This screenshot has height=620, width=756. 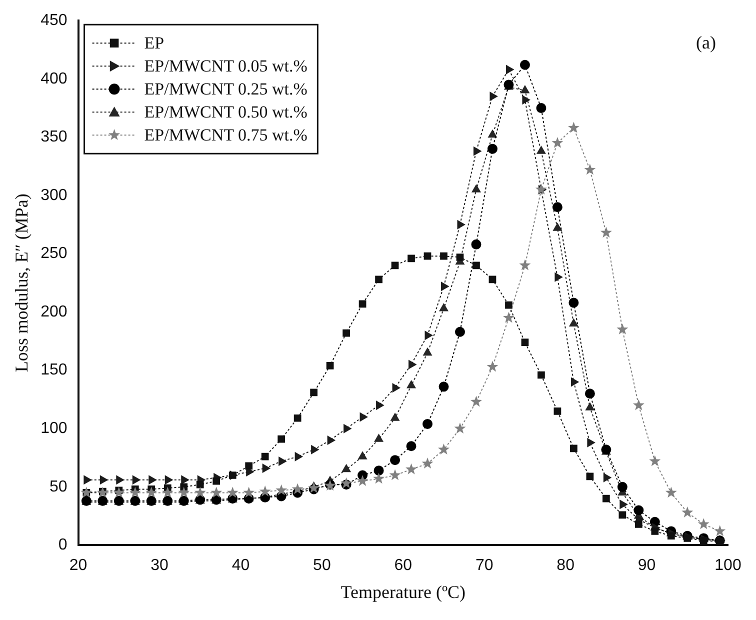 What do you see at coordinates (241, 565) in the screenshot?
I see `x-tick-label: 40` at bounding box center [241, 565].